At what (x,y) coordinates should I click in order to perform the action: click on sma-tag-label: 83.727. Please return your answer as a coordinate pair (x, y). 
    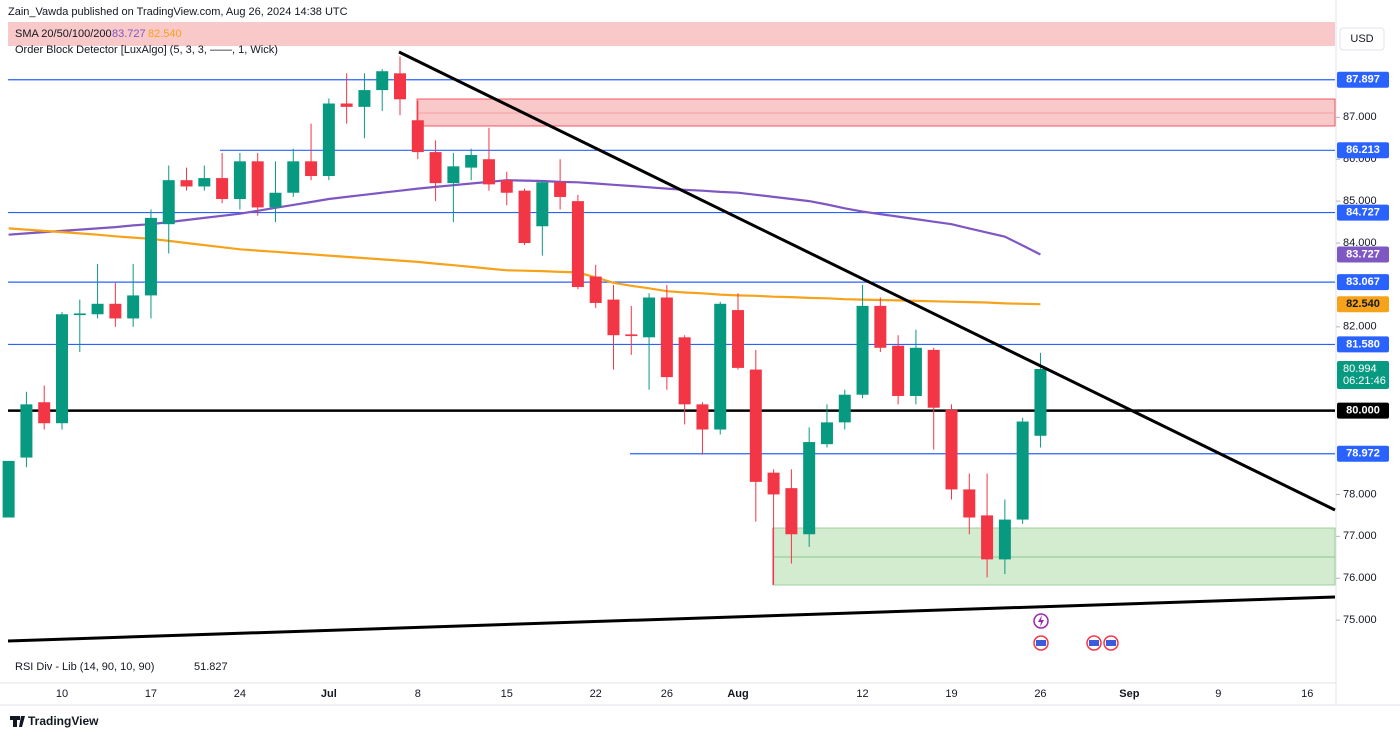
    Looking at the image, I should click on (1363, 254).